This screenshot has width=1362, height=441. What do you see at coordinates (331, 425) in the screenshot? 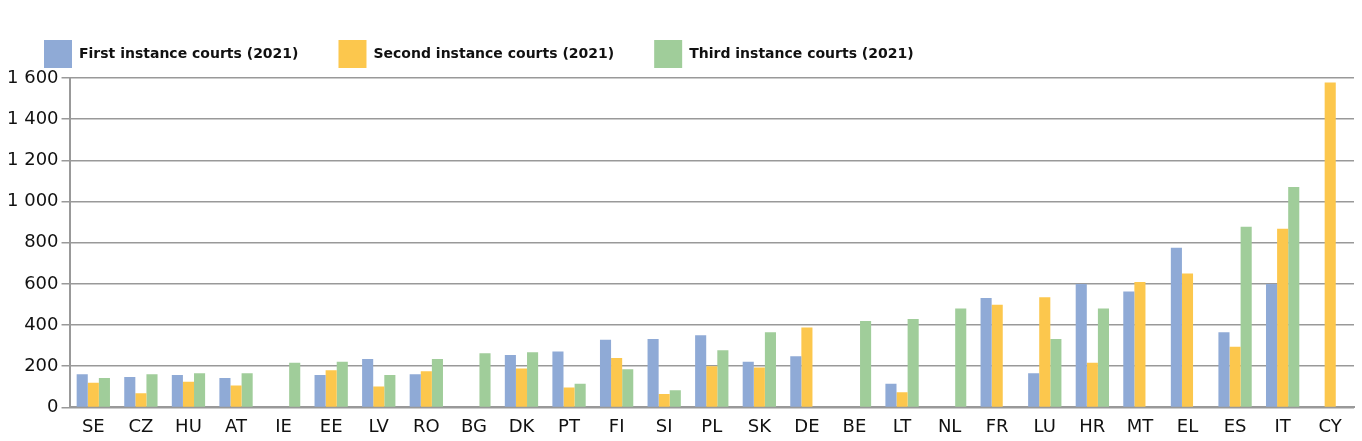
I see `x-tick-label: EE` at bounding box center [331, 425].